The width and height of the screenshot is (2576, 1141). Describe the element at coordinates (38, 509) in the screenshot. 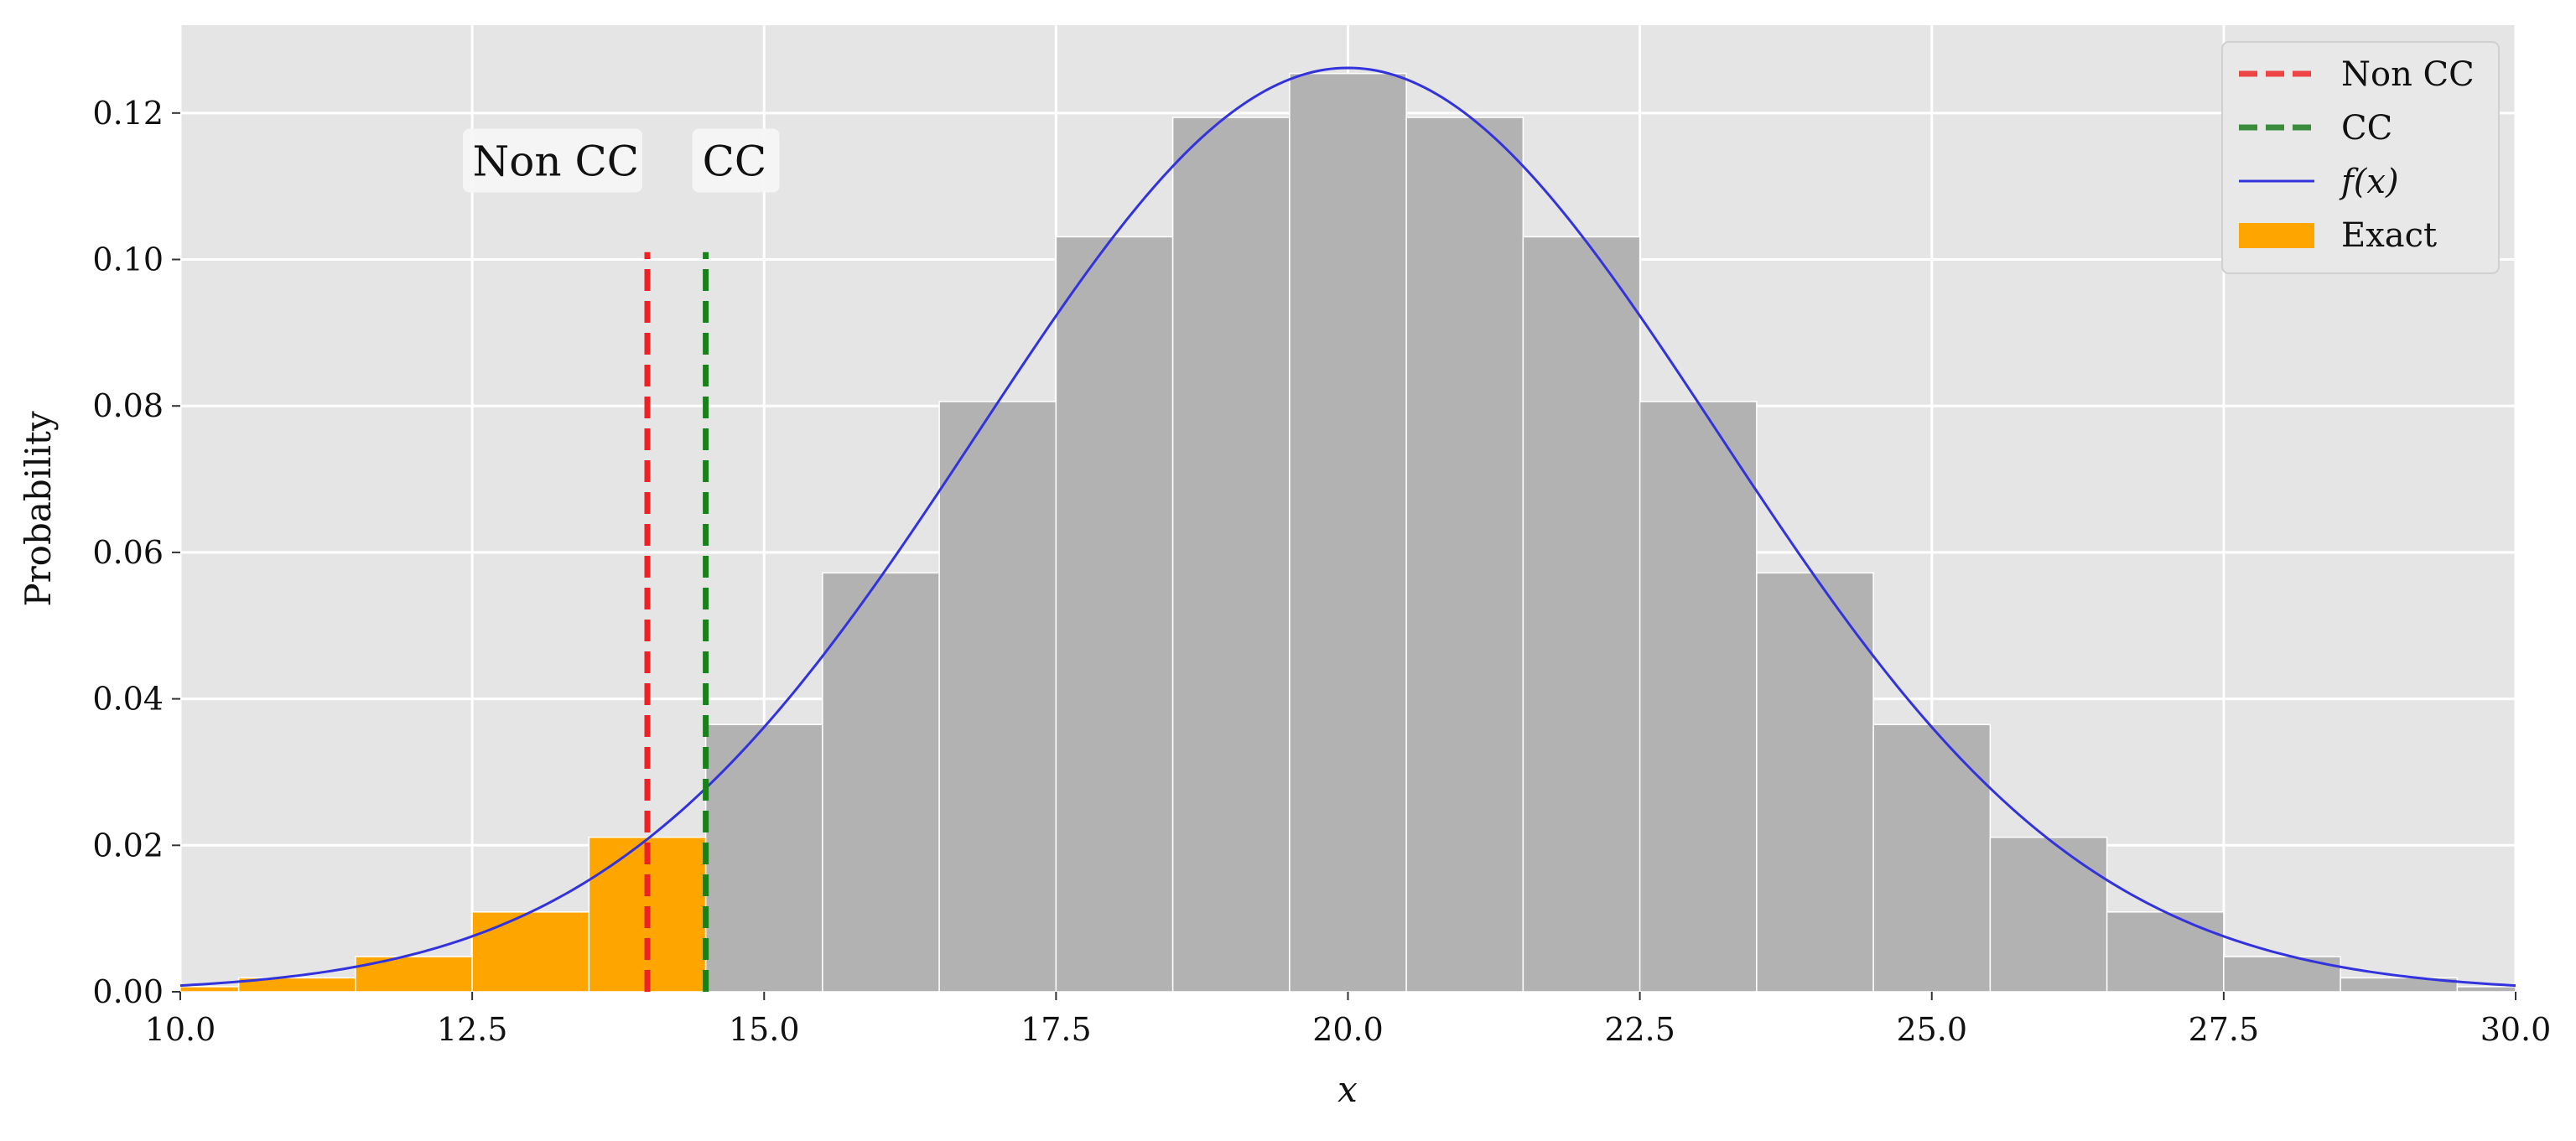

I see `y-axis-title: Probability` at that location.